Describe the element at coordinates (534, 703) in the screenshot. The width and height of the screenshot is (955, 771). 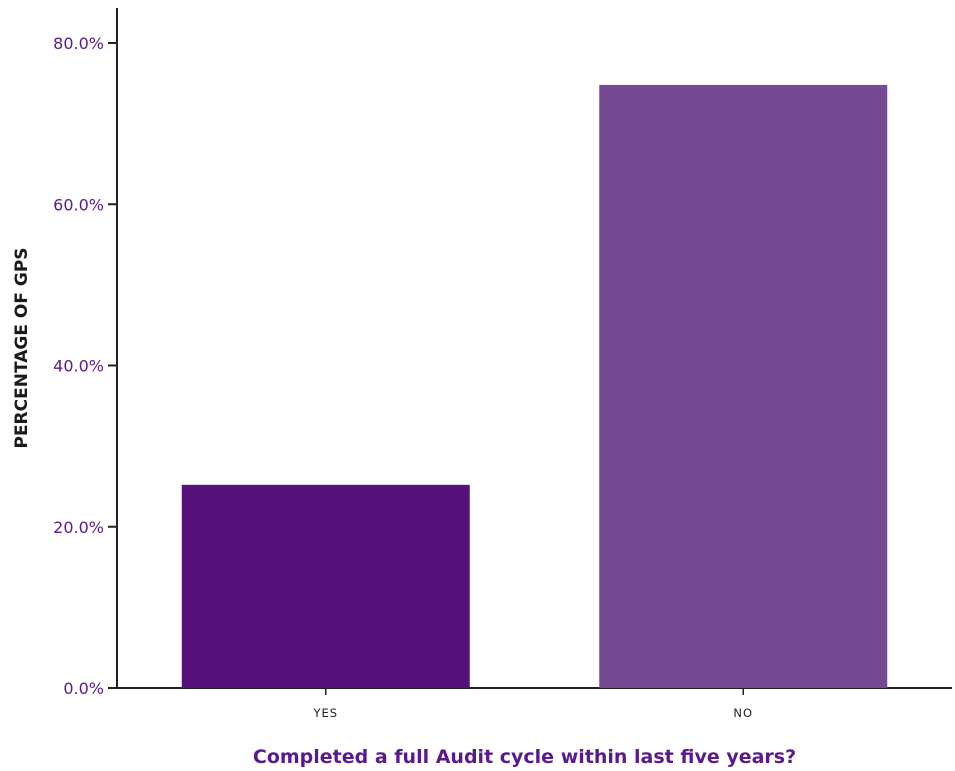
I see `x-axis: YES NO` at that location.